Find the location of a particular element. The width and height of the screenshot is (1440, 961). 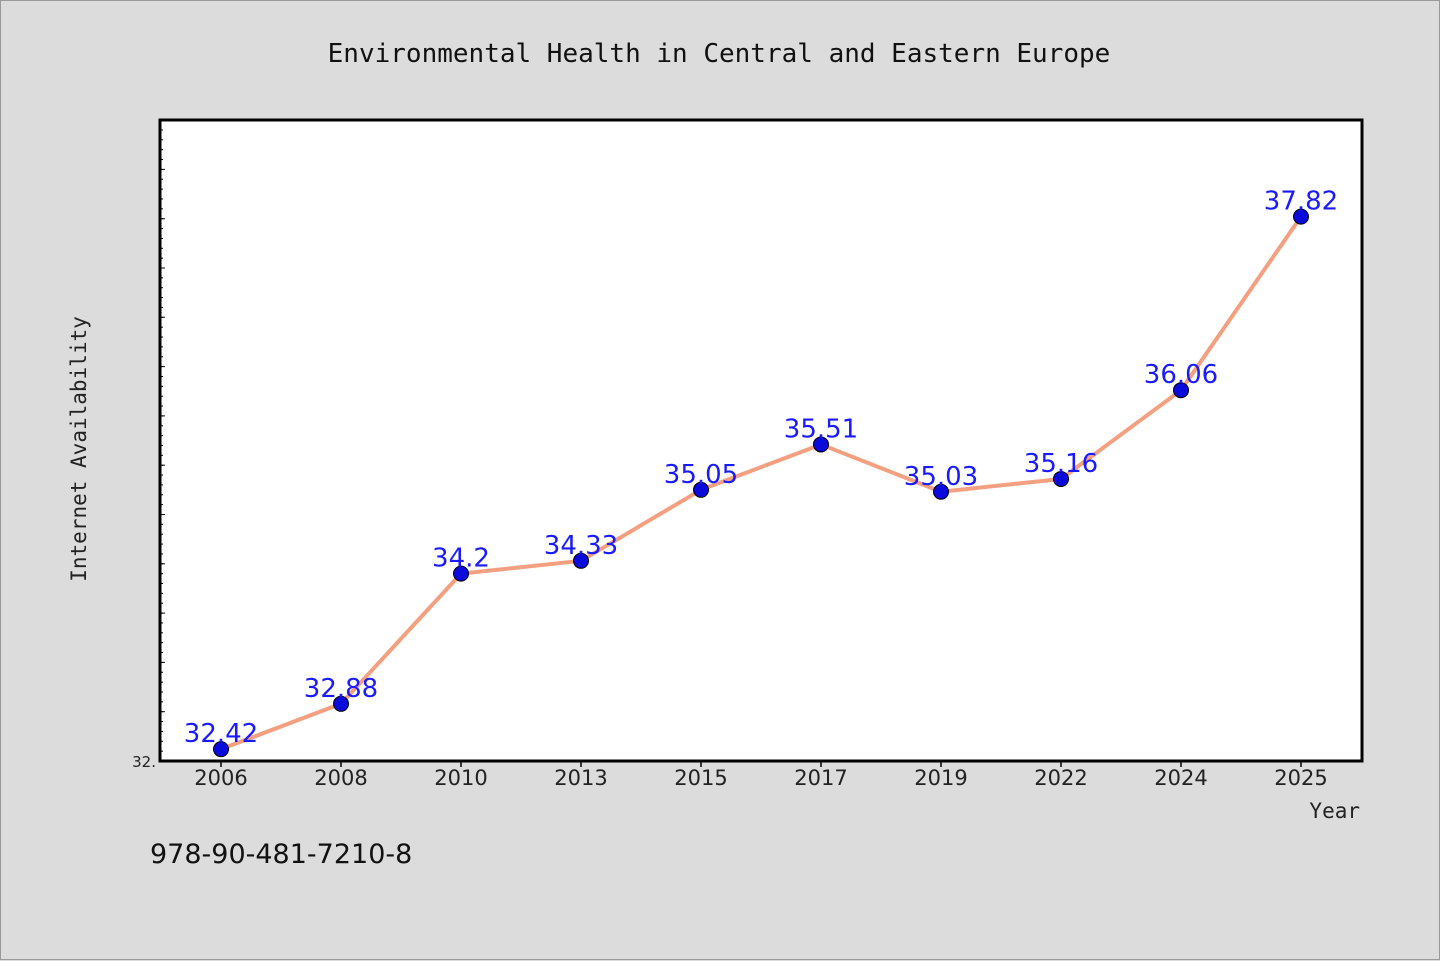

x-axis-label: Year is located at coordinates (1334, 811).